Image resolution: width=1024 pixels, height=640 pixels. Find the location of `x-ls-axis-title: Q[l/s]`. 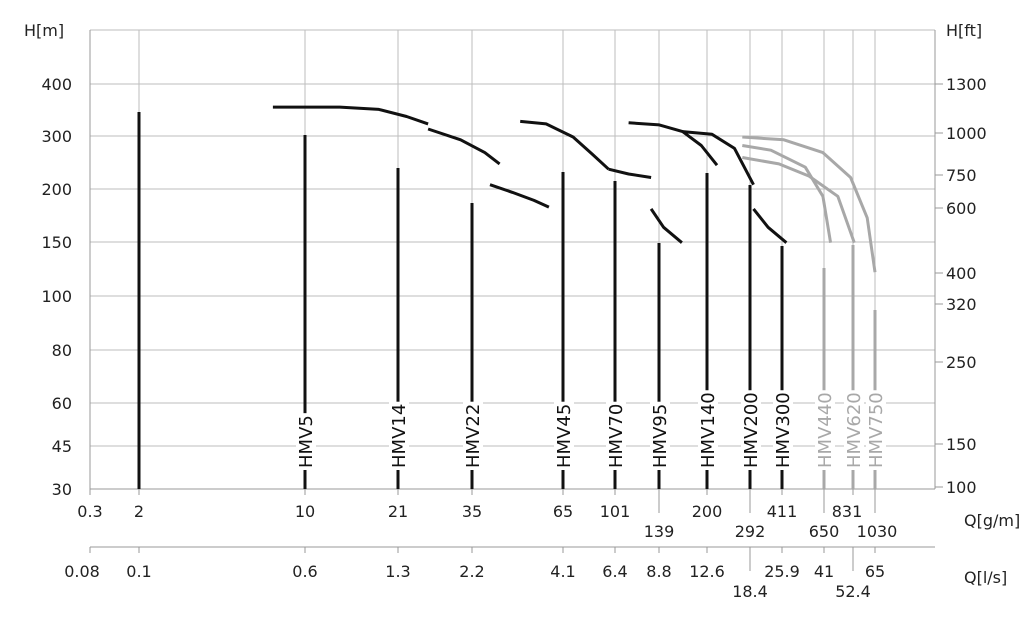

x-ls-axis-title: Q[l/s] is located at coordinates (985, 577).